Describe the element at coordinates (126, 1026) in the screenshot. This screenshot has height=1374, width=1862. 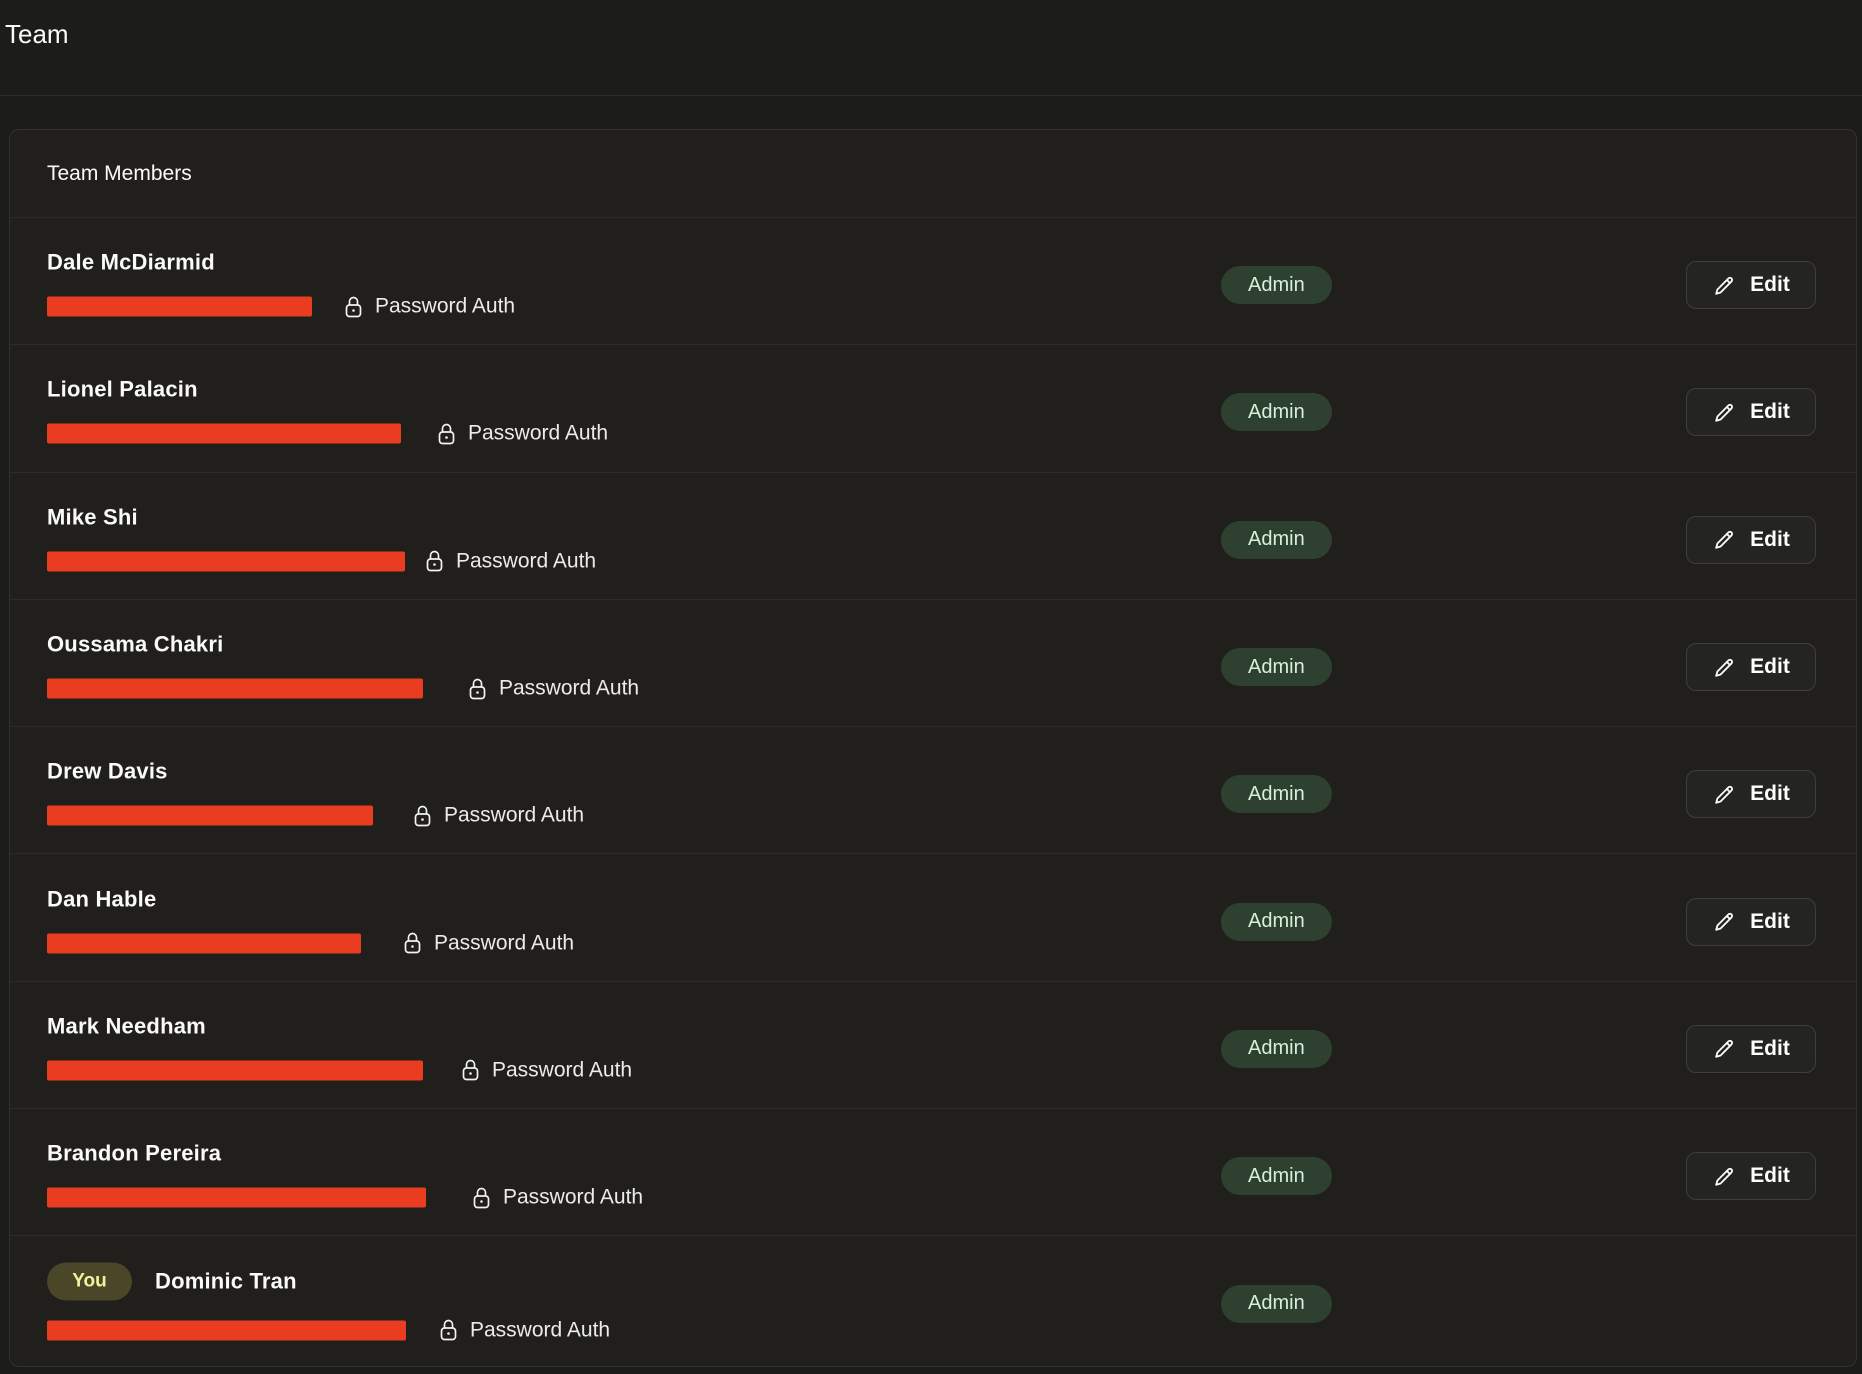
I see `member-name: Mark Needham` at that location.